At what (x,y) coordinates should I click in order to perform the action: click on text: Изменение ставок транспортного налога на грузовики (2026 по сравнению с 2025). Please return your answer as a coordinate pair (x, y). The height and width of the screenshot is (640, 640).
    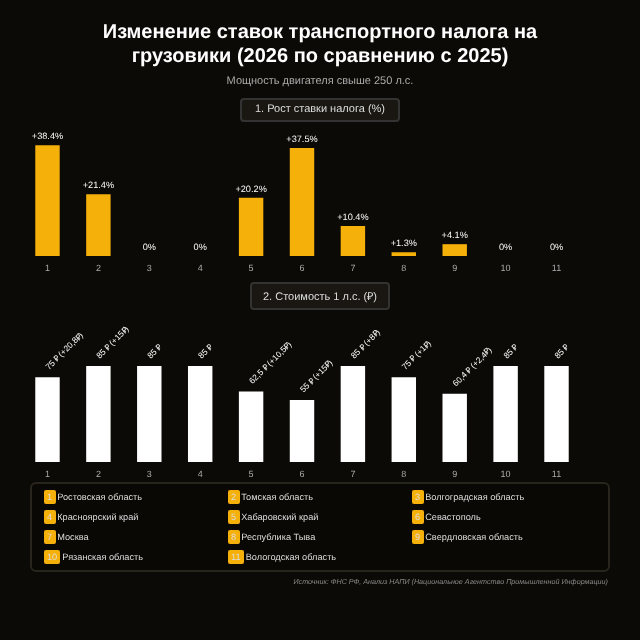
    Looking at the image, I should click on (320, 46).